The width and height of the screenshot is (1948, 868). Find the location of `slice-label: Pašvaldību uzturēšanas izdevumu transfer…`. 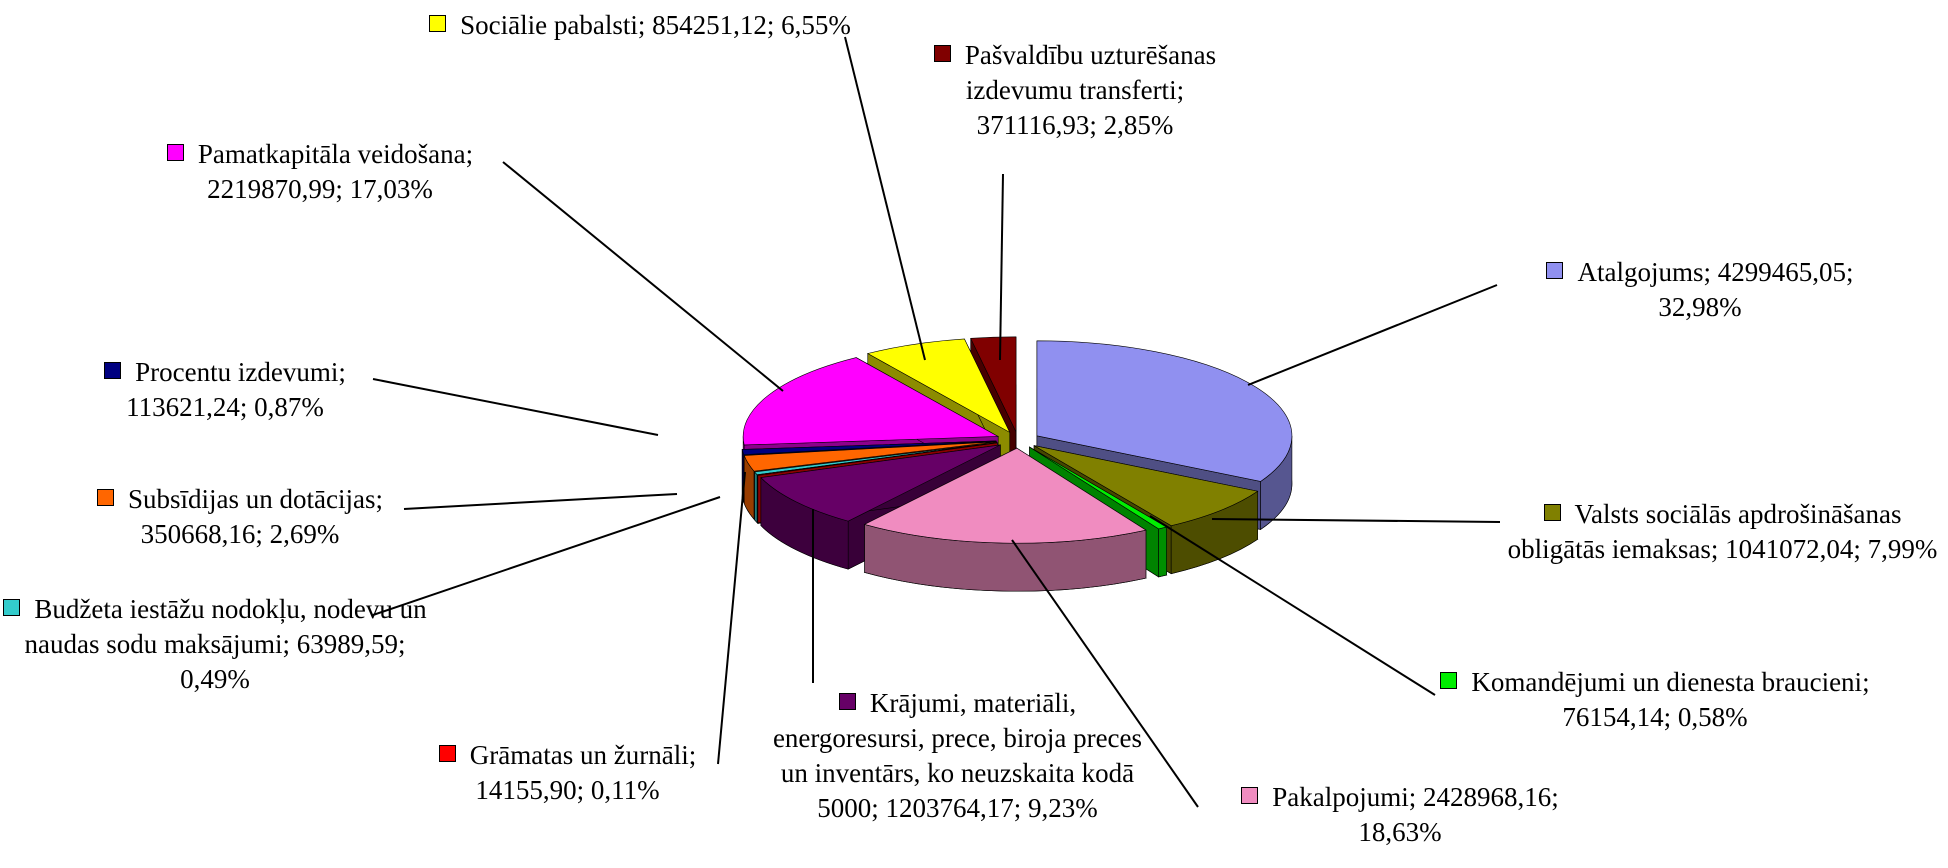

slice-label: Pašvaldību uzturēšanas izdevumu transfer… is located at coordinates (1075, 90).